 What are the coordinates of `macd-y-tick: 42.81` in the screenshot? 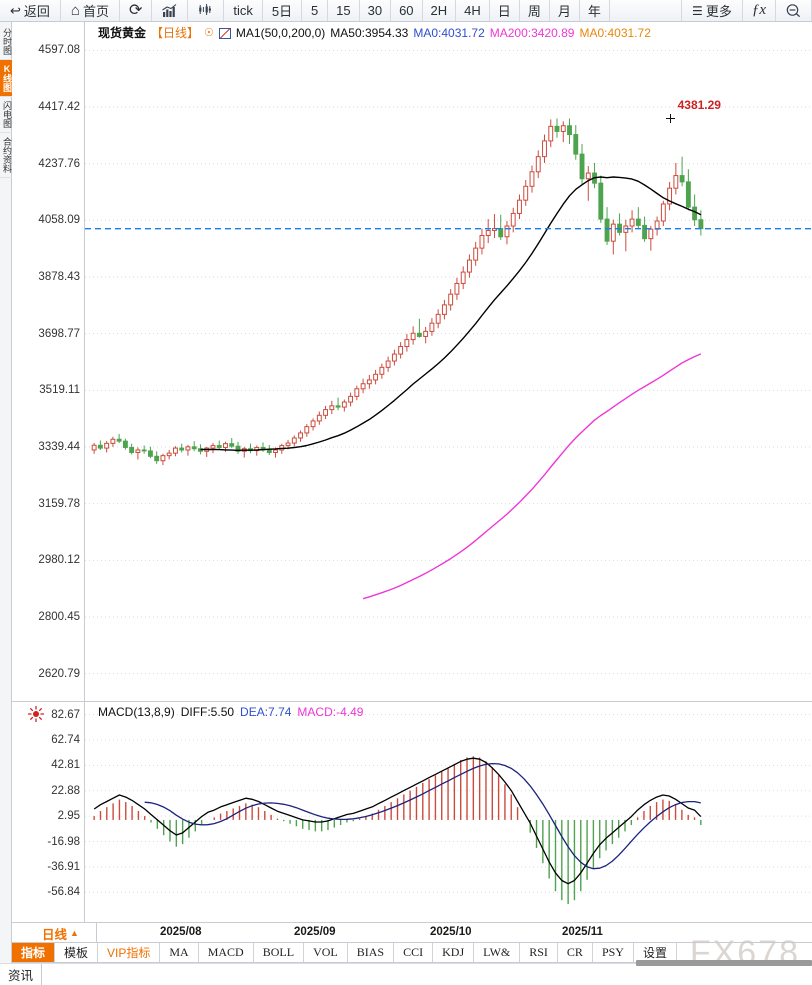 It's located at (65, 765).